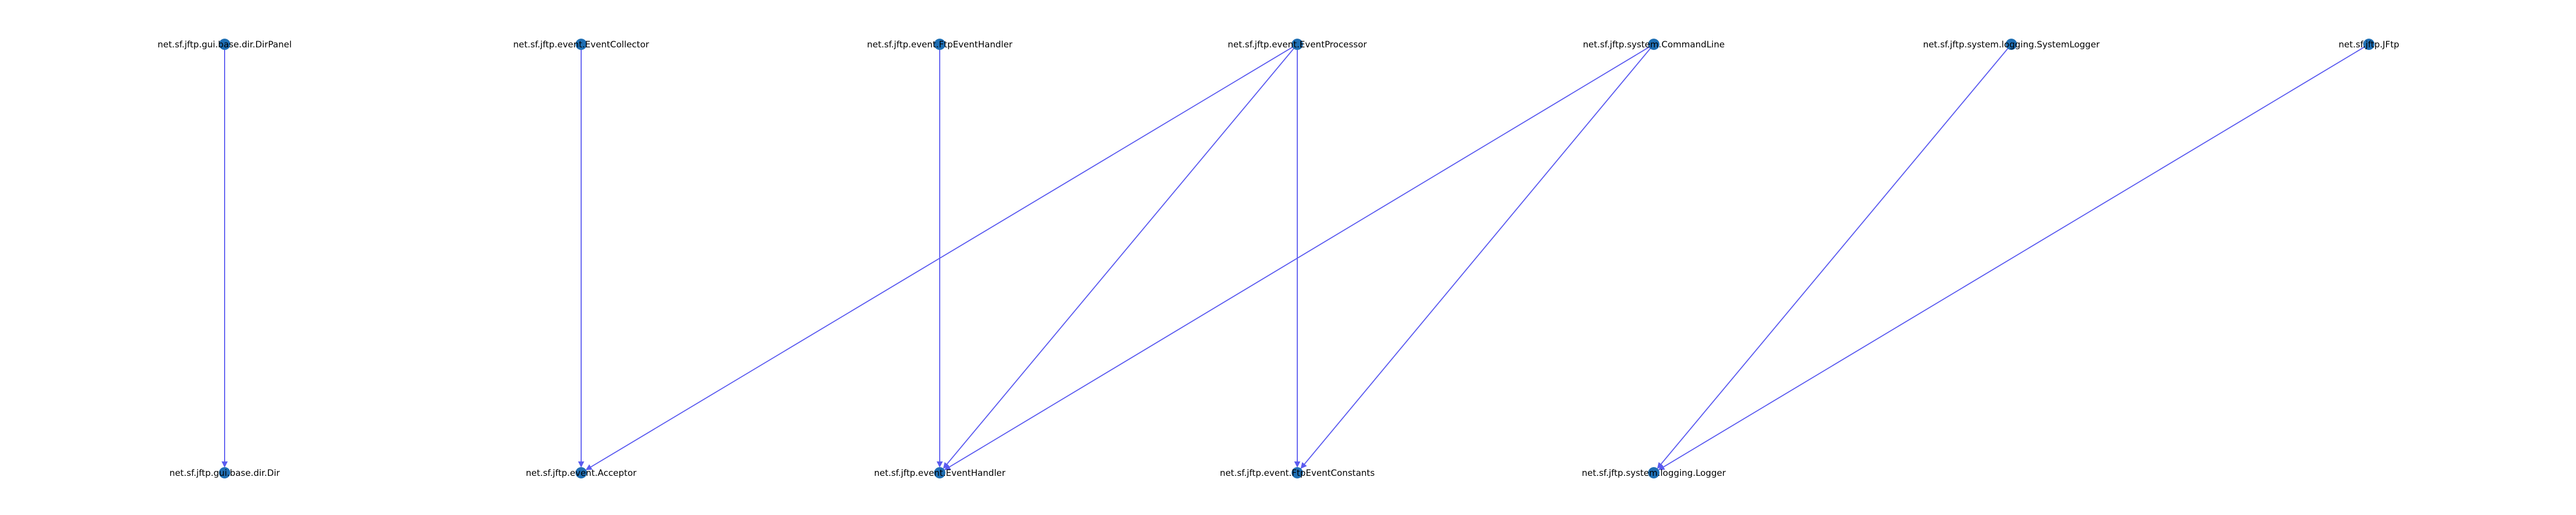 This screenshot has height=515, width=2576. Describe the element at coordinates (1834, 256) in the screenshot. I see `edge-n5-to-n11` at that location.